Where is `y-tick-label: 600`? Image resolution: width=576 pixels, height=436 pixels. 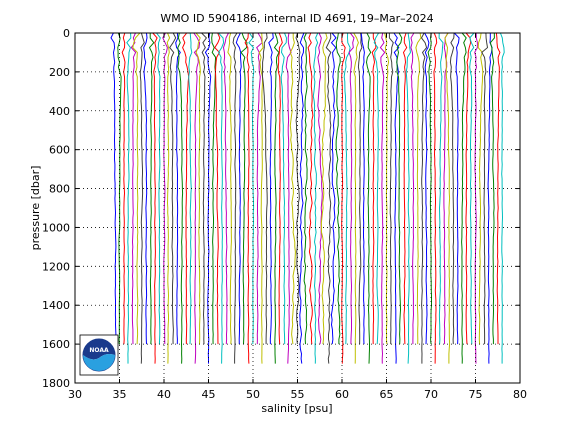 y-tick-label: 600 is located at coordinates (59, 150).